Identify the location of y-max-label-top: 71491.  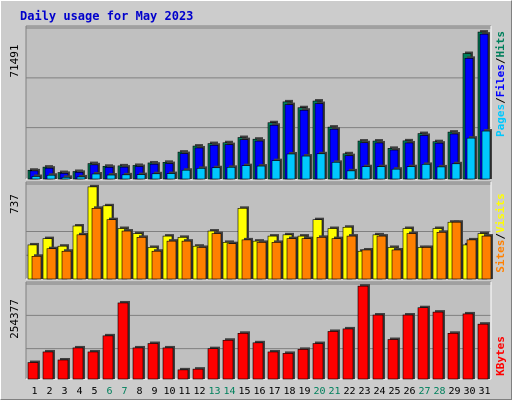
(14, 60).